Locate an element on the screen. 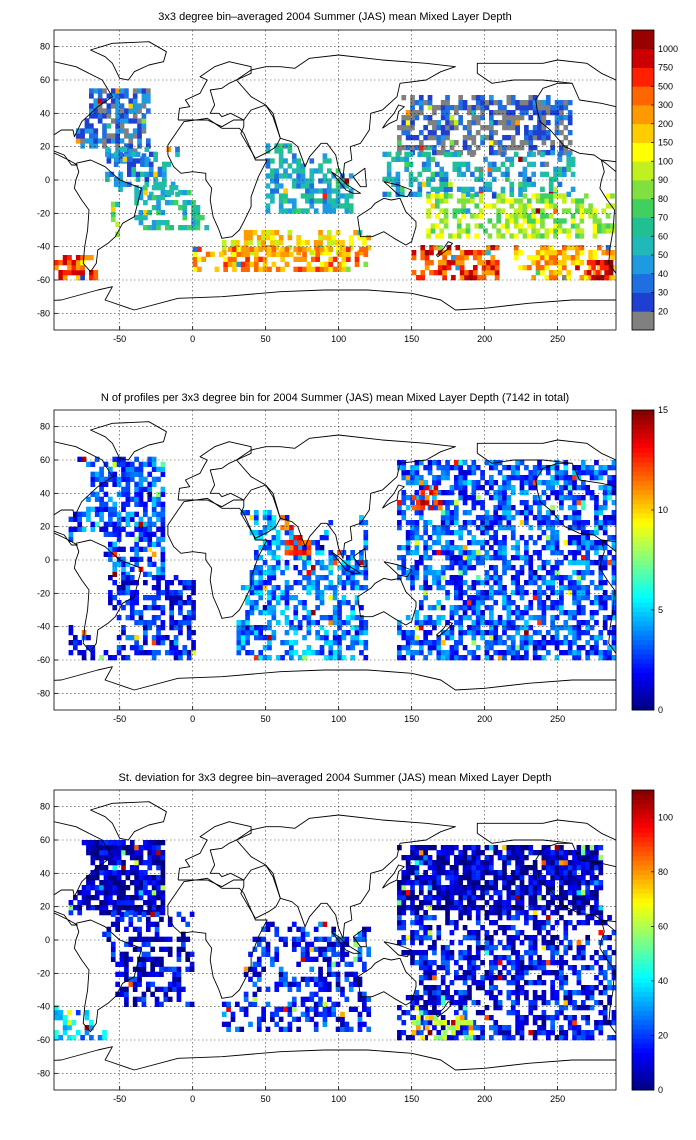 The width and height of the screenshot is (696, 1140). y-tick-label: -80 is located at coordinates (43, 693).